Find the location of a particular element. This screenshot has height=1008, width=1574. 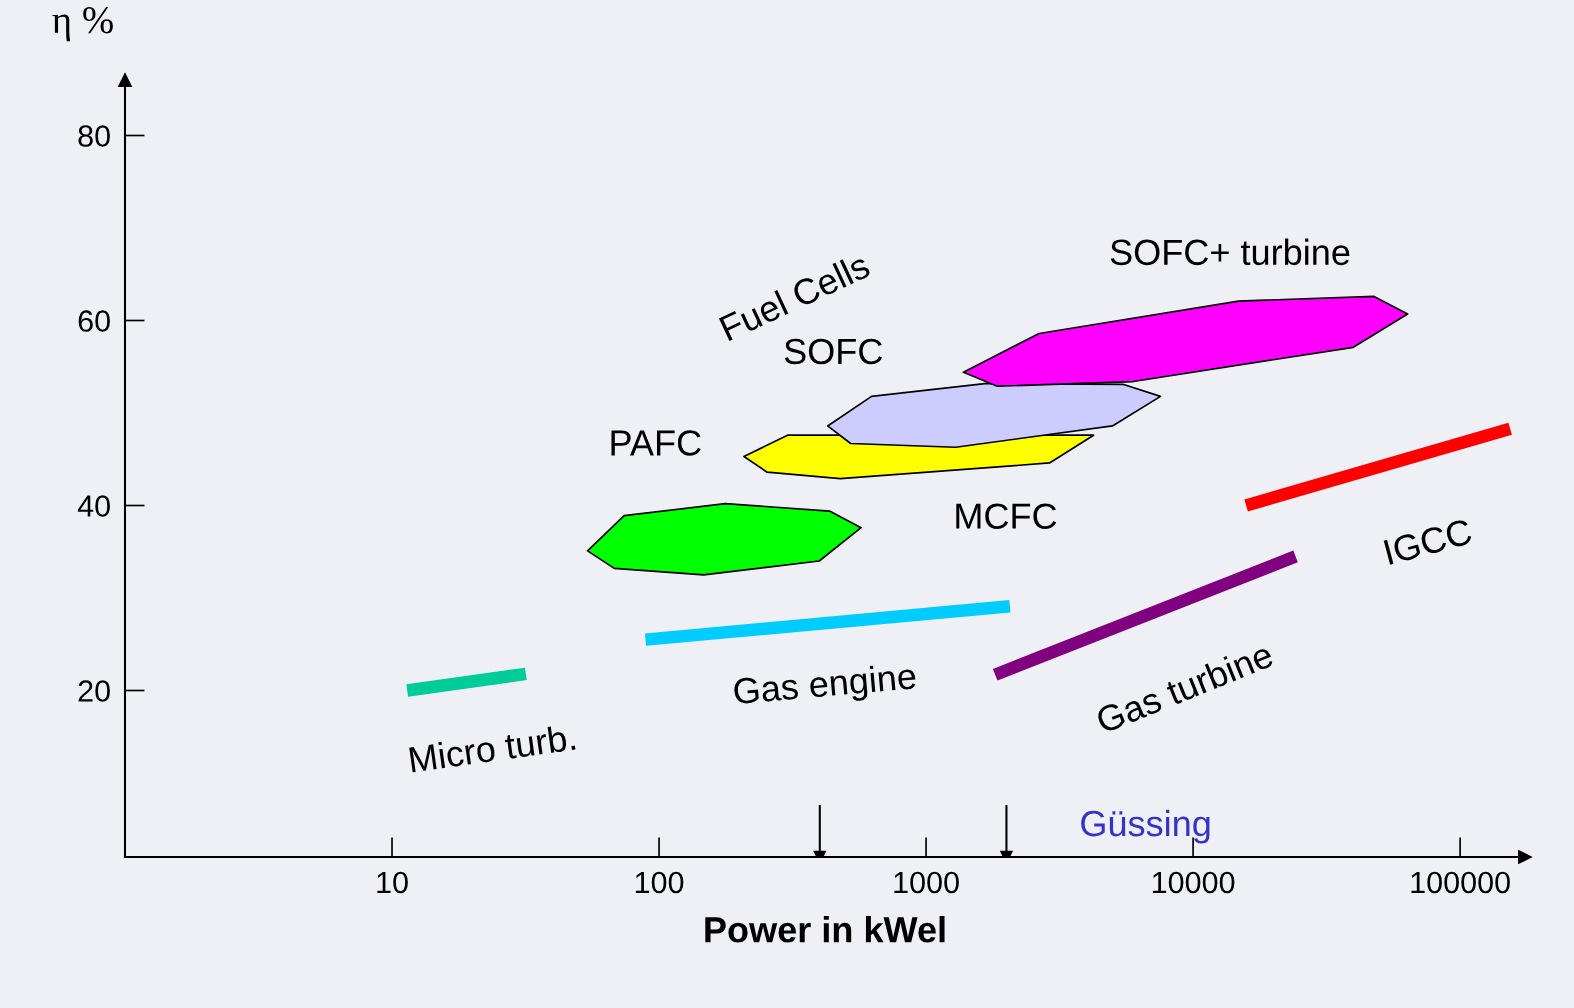

series-label: PAFC is located at coordinates (656, 443).